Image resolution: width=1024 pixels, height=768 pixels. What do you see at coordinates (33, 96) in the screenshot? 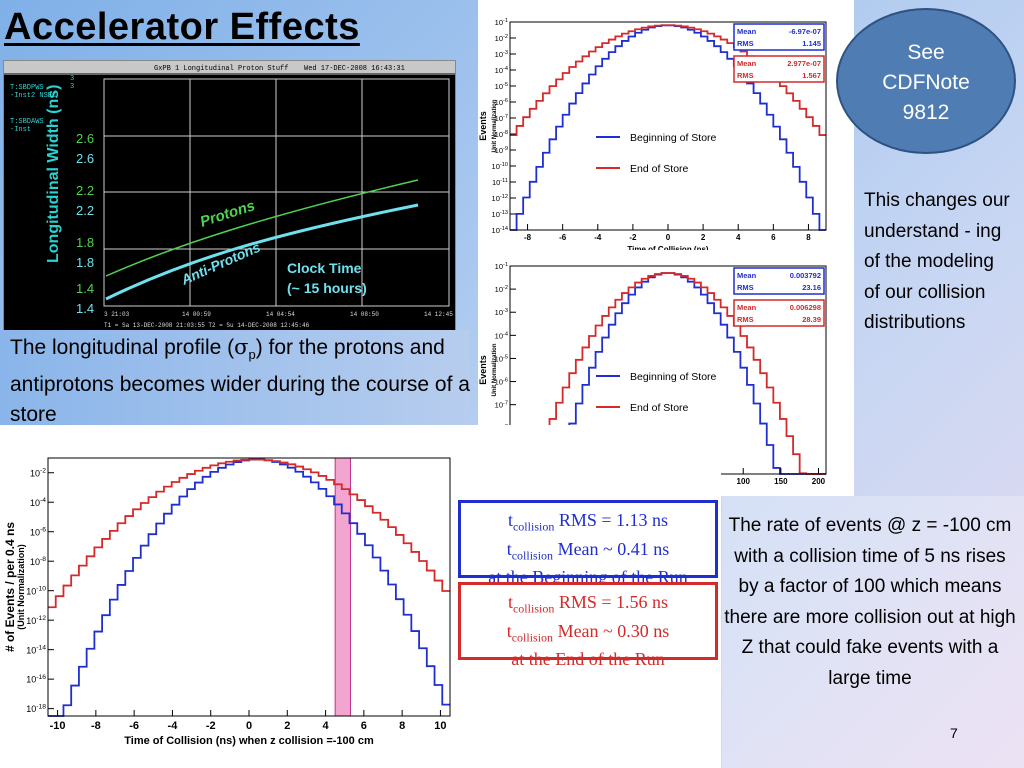
I see `scope-code: -Inst2 NSEC` at bounding box center [33, 96].